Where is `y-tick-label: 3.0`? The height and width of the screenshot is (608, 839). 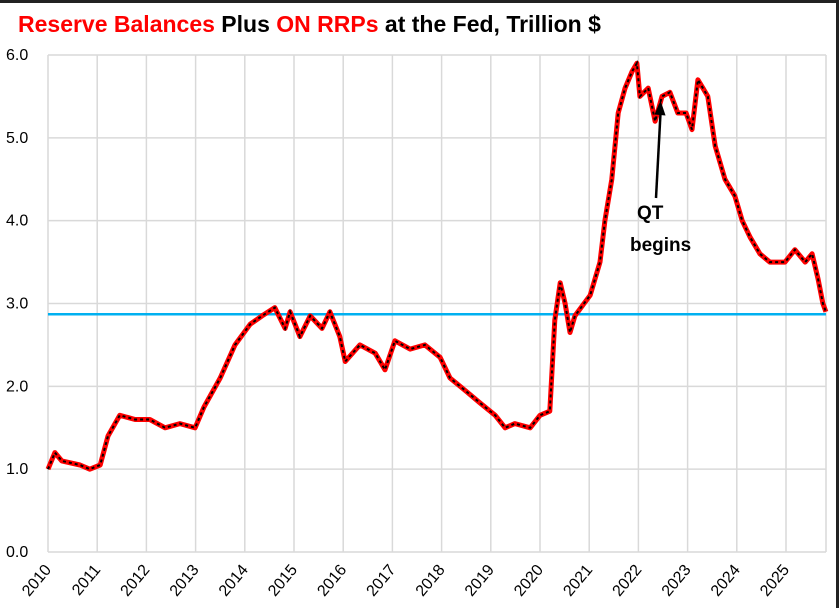
y-tick-label: 3.0 is located at coordinates (17, 304).